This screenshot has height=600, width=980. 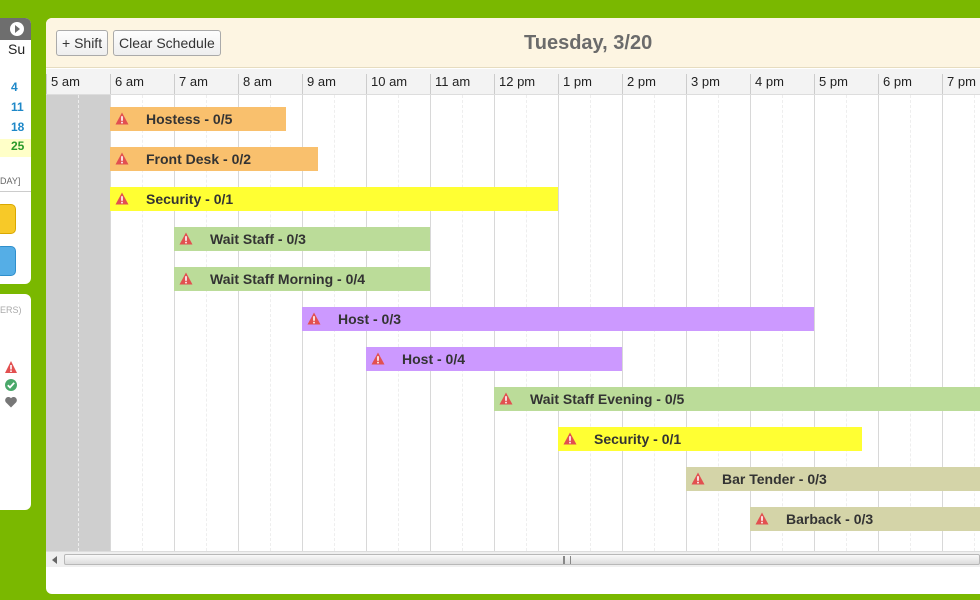 What do you see at coordinates (558, 319) in the screenshot?
I see `shift-bar: Host - 0/3` at bounding box center [558, 319].